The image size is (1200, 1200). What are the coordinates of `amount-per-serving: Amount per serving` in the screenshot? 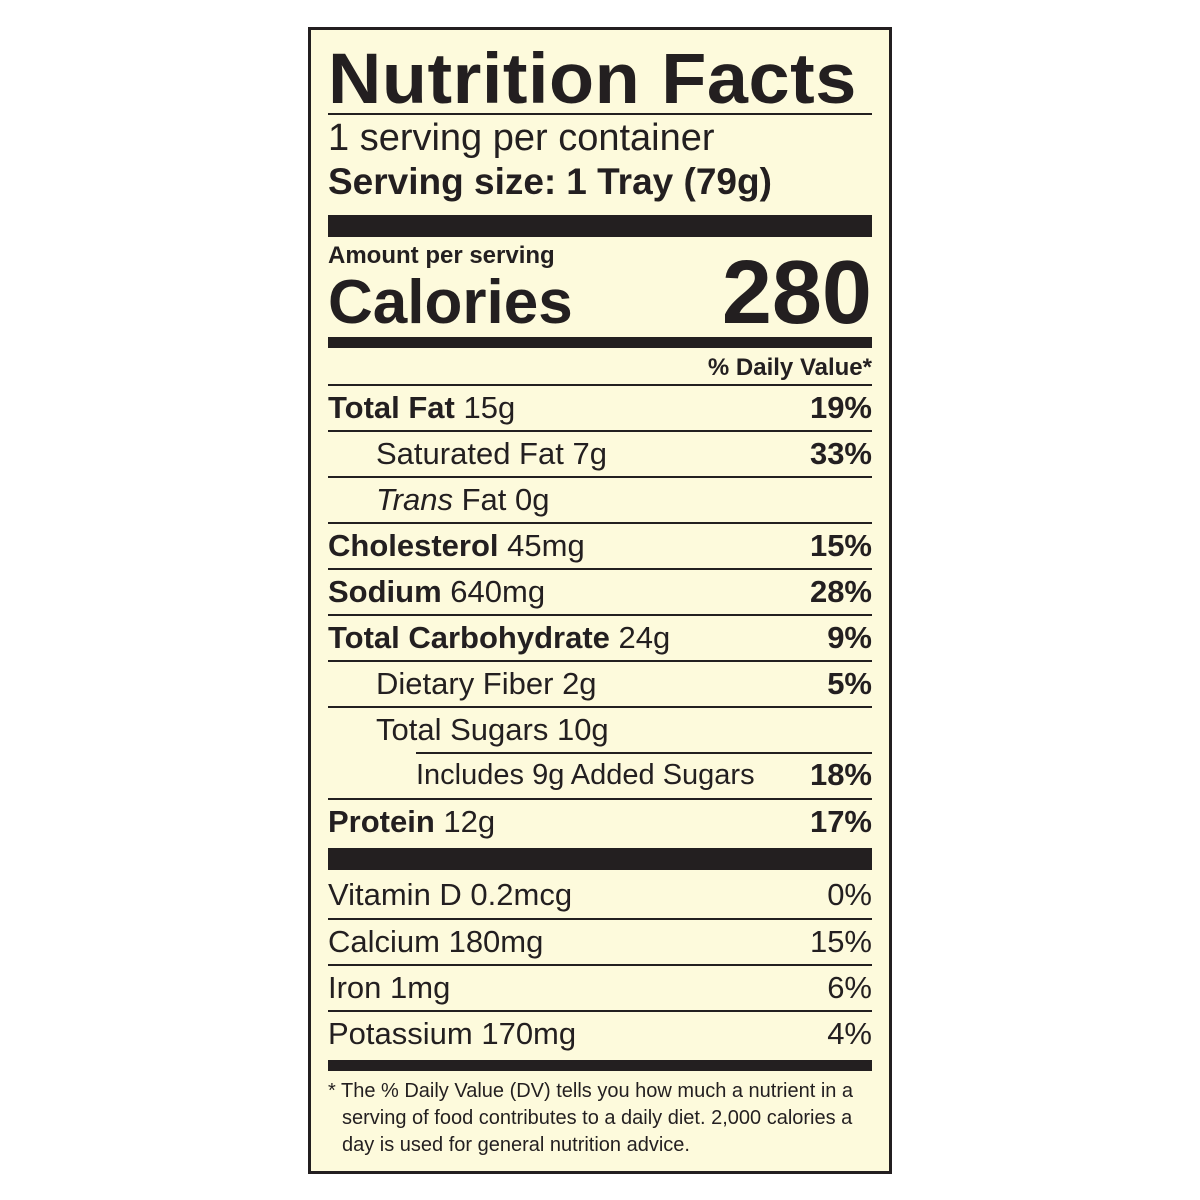 It's located at (441, 255).